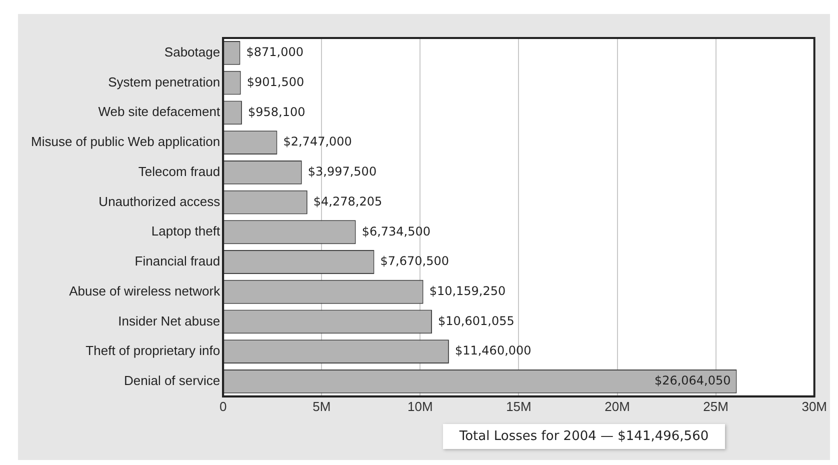  Describe the element at coordinates (321, 406) in the screenshot. I see `x-tick-label: 5M` at that location.